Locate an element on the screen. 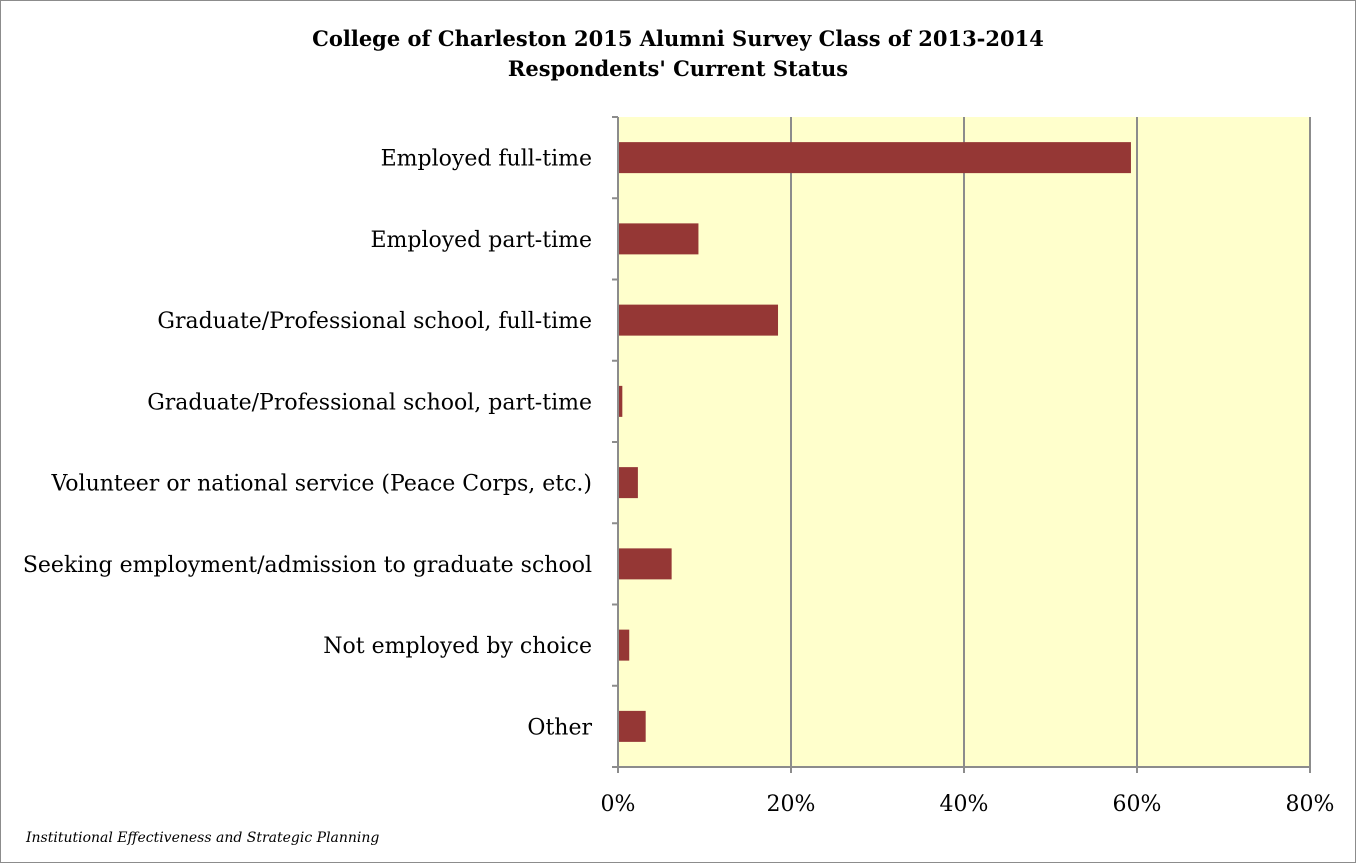  category-label: Not employed by choice is located at coordinates (457, 646).